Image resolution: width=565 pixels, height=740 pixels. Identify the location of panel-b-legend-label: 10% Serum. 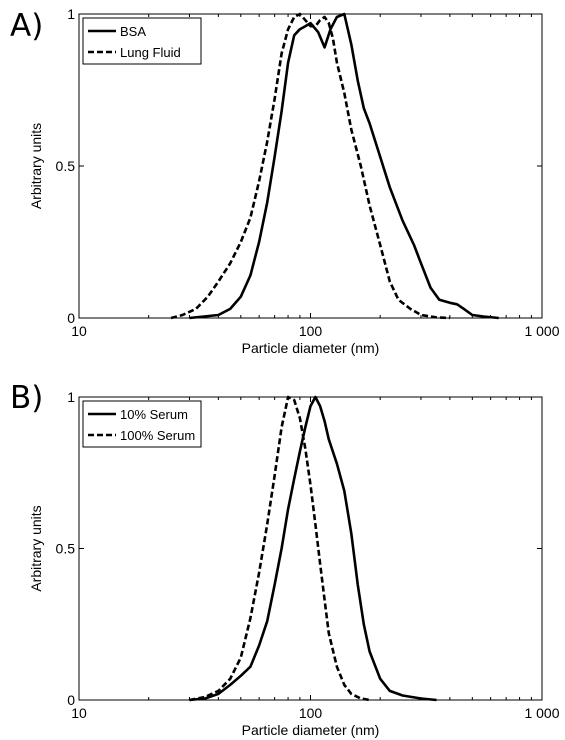
(154, 414).